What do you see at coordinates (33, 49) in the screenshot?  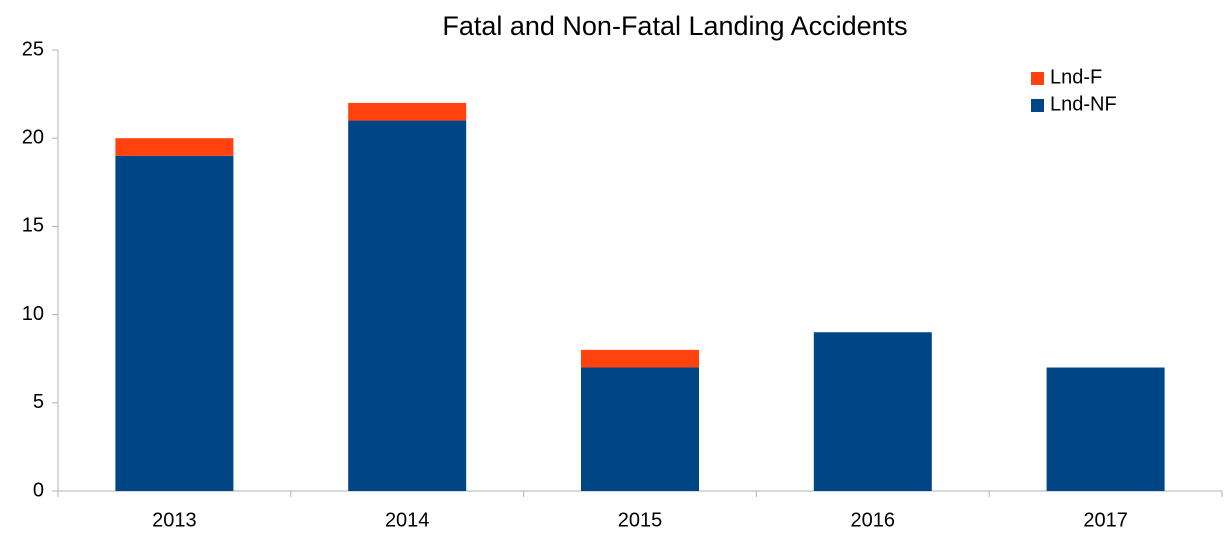 I see `y-tick-label: 25` at bounding box center [33, 49].